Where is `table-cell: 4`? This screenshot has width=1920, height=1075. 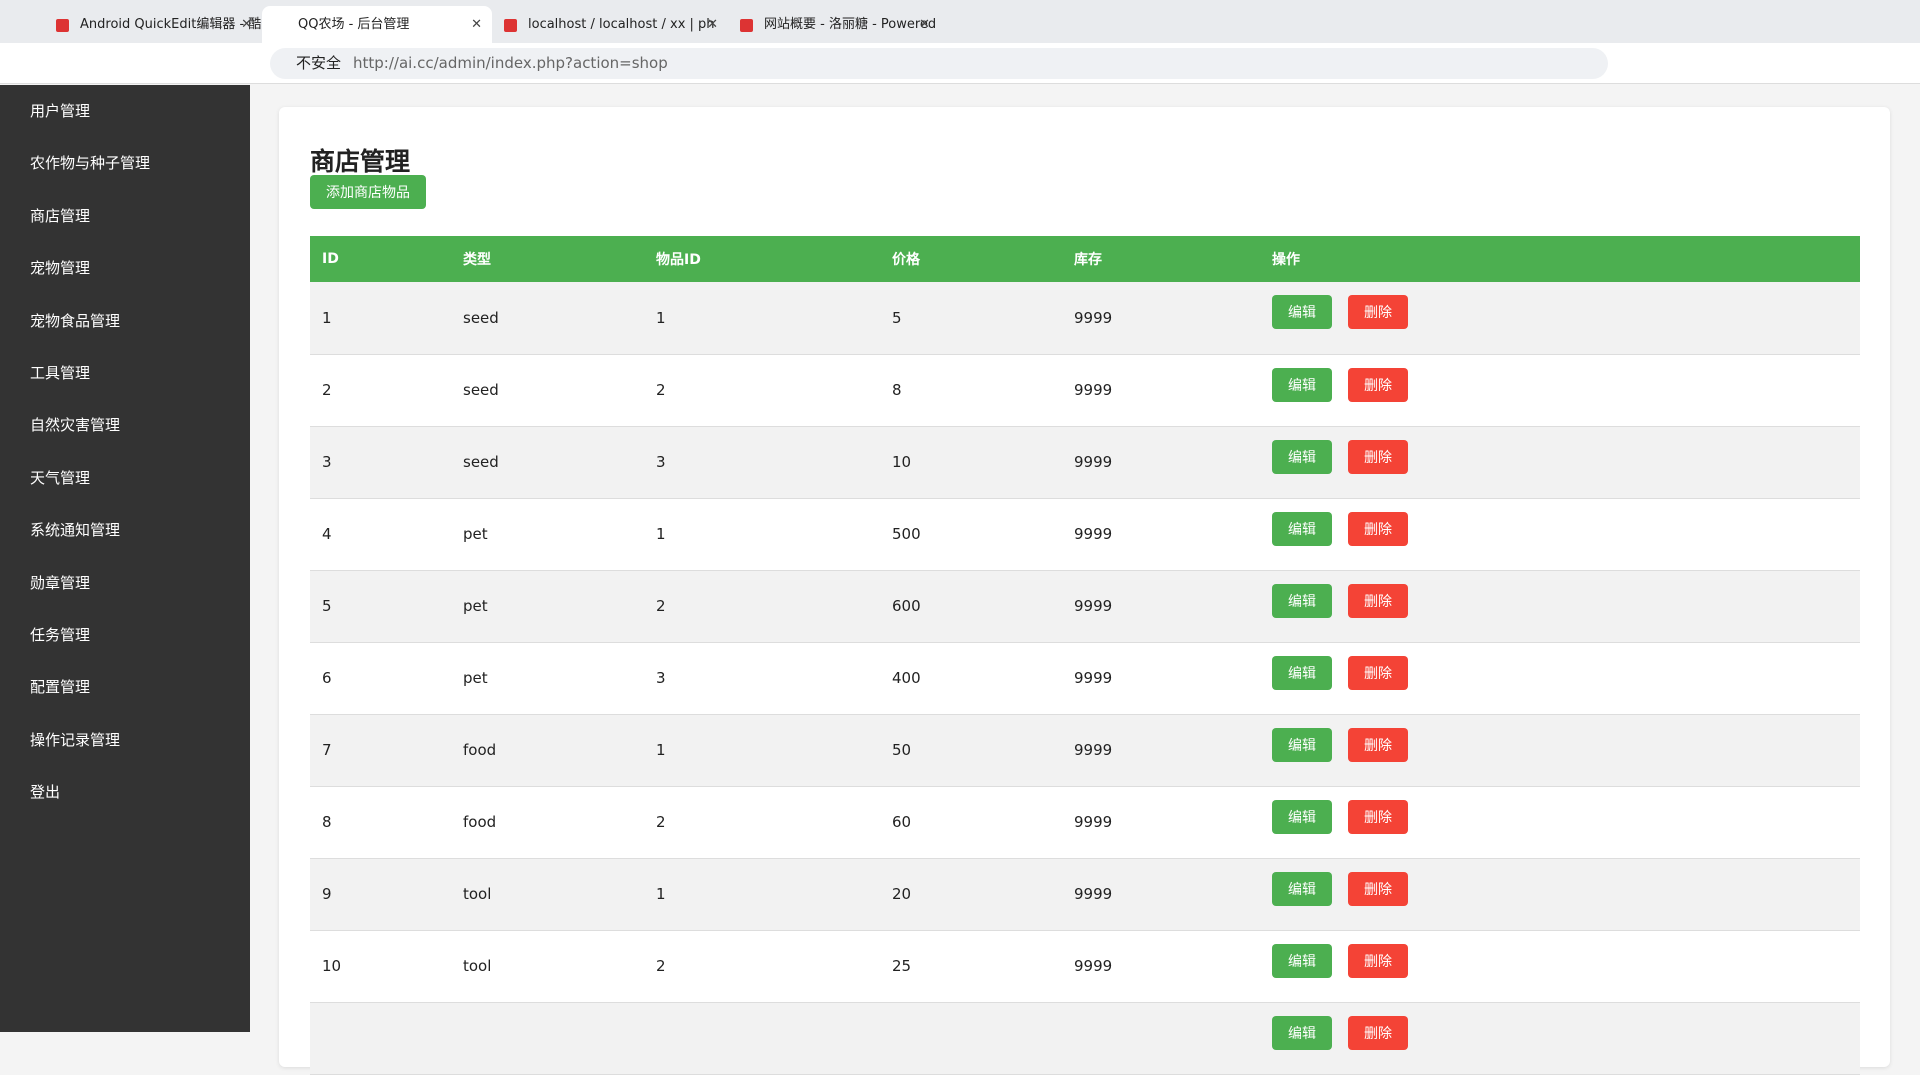 table-cell: 4 is located at coordinates (380, 534).